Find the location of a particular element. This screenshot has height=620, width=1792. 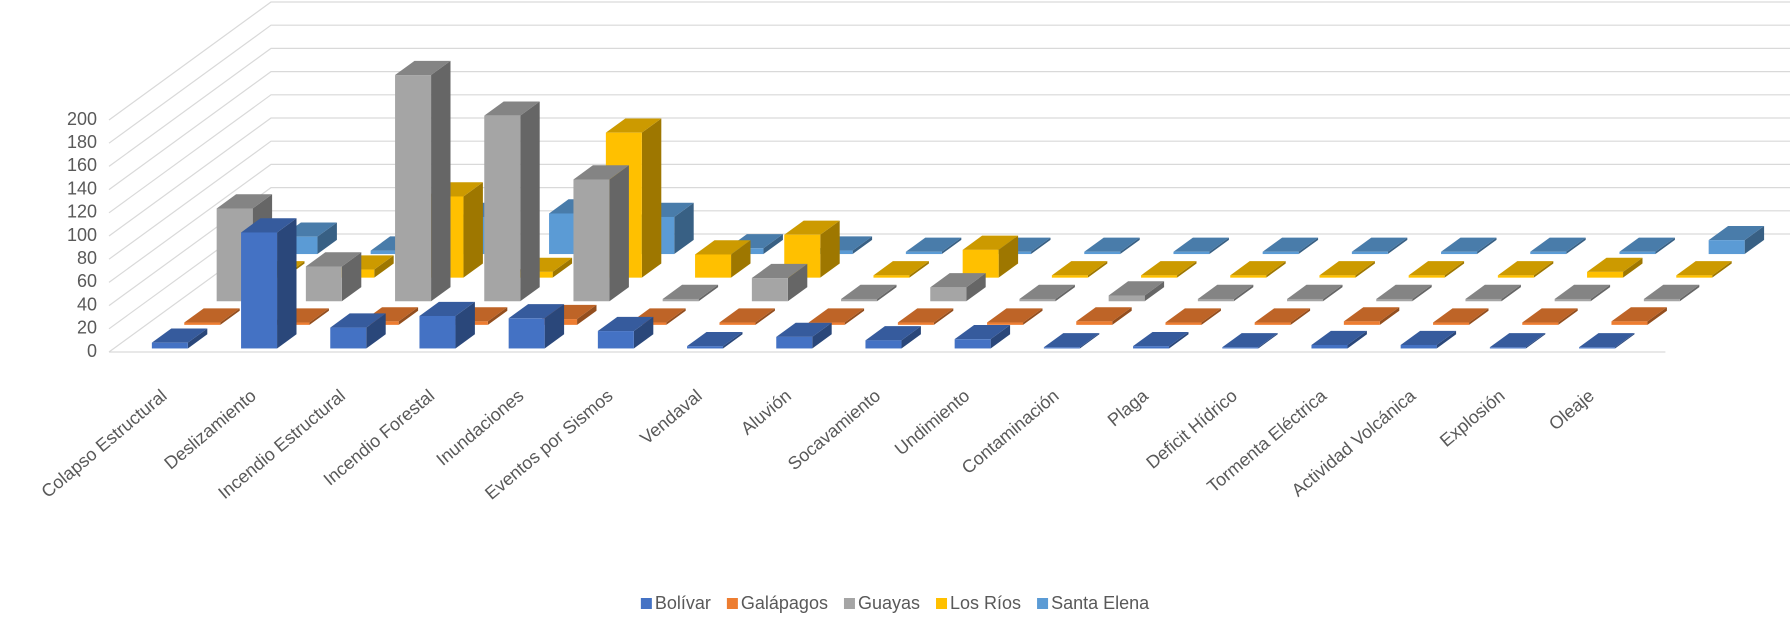

y-tick-label: 180 is located at coordinates (82, 142).